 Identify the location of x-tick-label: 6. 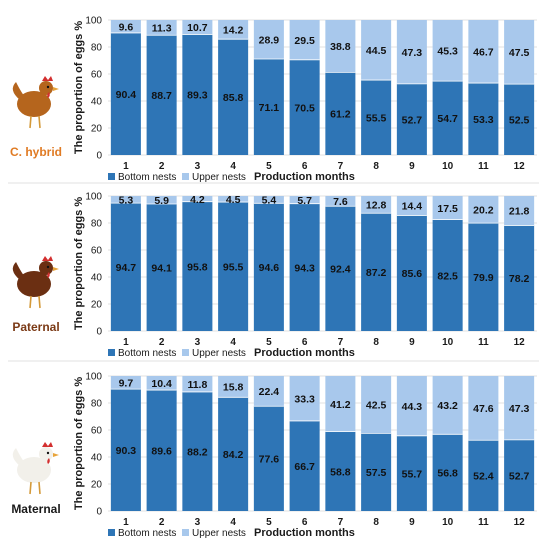
(305, 522).